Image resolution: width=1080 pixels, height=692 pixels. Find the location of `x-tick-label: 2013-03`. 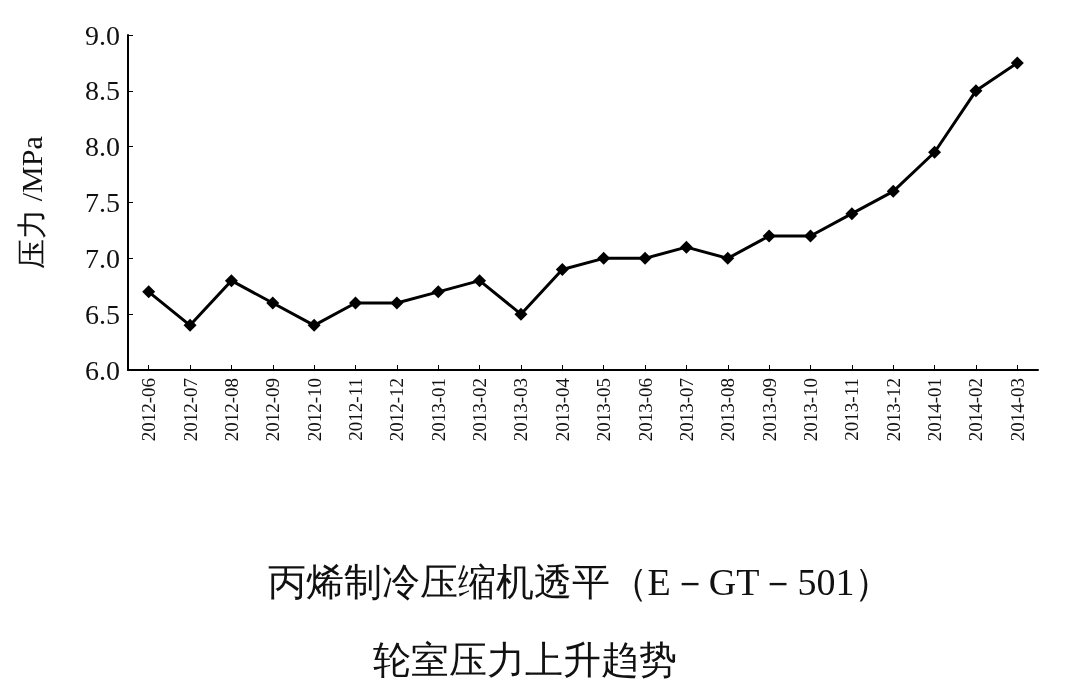

x-tick-label: 2013-03 is located at coordinates (521, 410).